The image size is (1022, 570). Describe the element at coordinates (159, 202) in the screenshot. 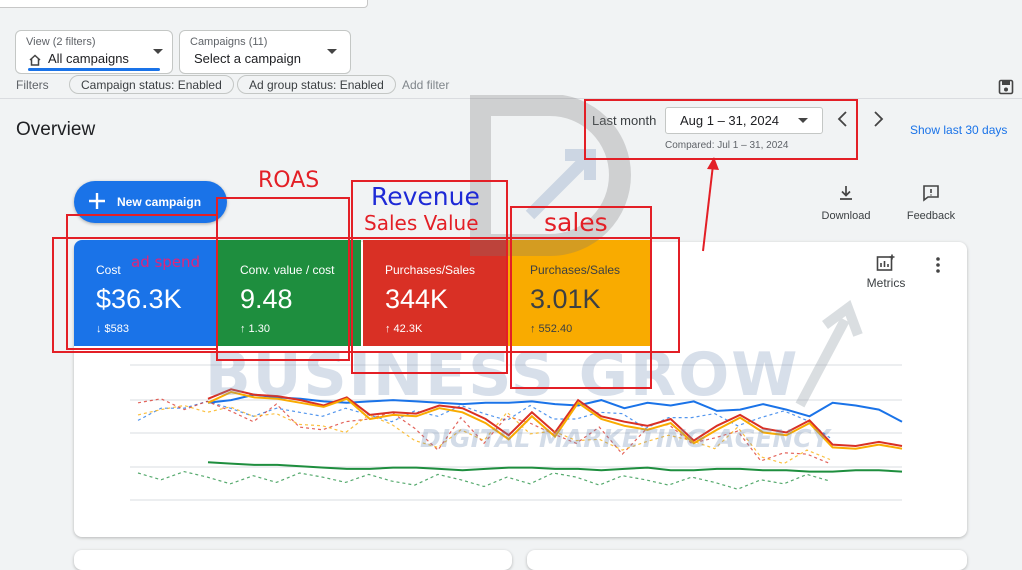

I see `new-campaign-label: New campaign` at that location.